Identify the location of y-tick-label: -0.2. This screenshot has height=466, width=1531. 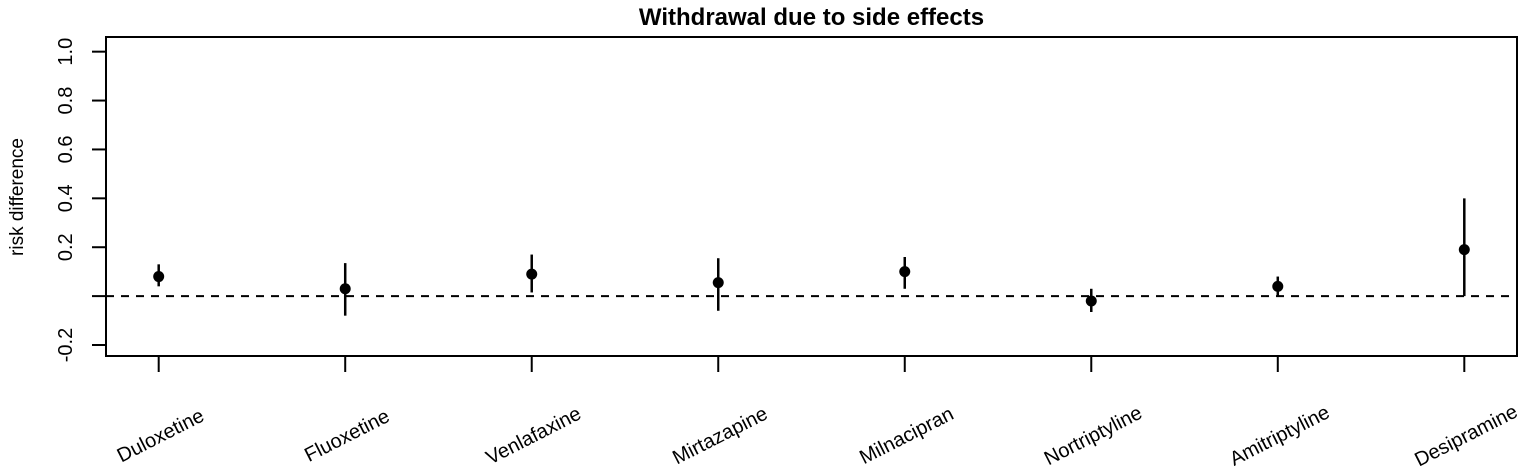
(66, 345).